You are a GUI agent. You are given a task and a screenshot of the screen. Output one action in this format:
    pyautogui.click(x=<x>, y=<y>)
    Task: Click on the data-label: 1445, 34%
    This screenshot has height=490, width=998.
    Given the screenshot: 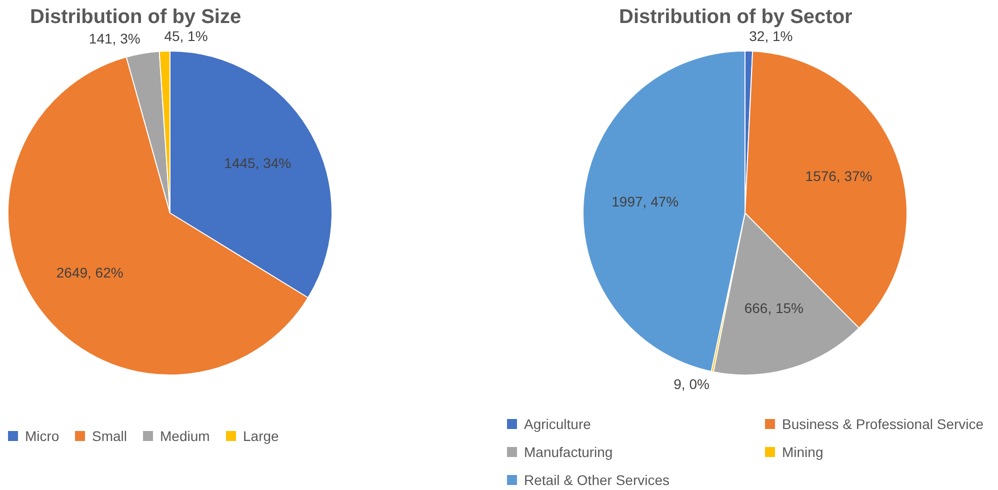 What is the action you would take?
    pyautogui.click(x=258, y=162)
    